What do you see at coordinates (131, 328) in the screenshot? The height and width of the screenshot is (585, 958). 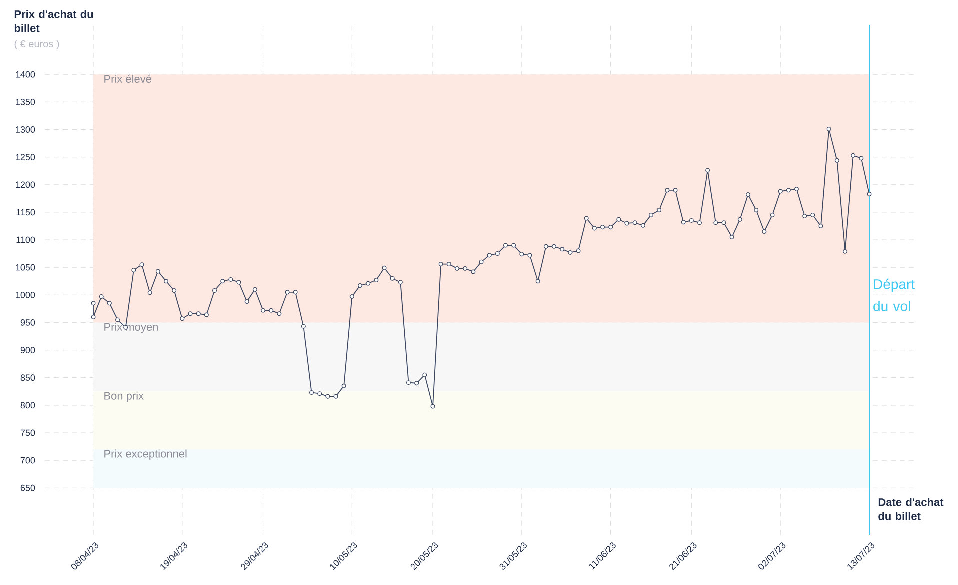 I see `band-label: Prix moyen` at bounding box center [131, 328].